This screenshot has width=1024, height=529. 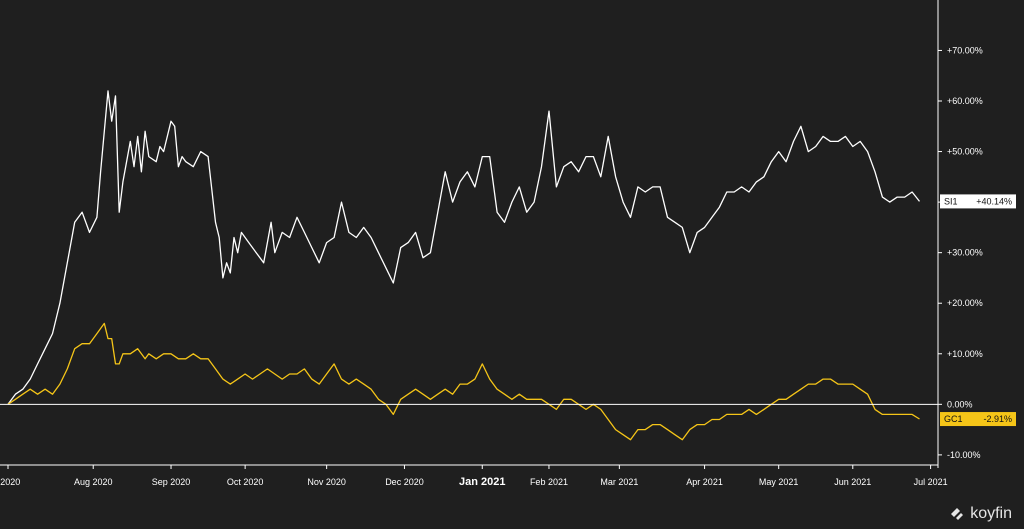 I want to click on last-value-label-si1: SI1 +40.14%, so click(x=978, y=201).